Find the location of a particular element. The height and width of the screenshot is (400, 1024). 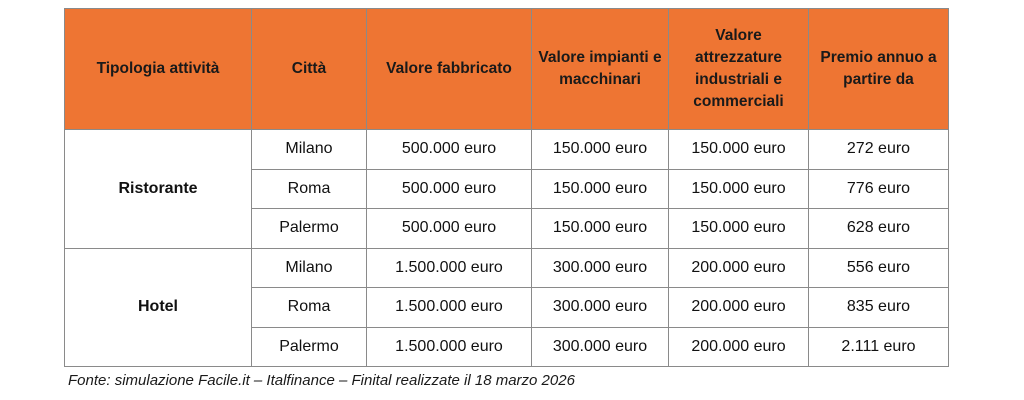

cell-premio: 272 euro is located at coordinates (878, 149).